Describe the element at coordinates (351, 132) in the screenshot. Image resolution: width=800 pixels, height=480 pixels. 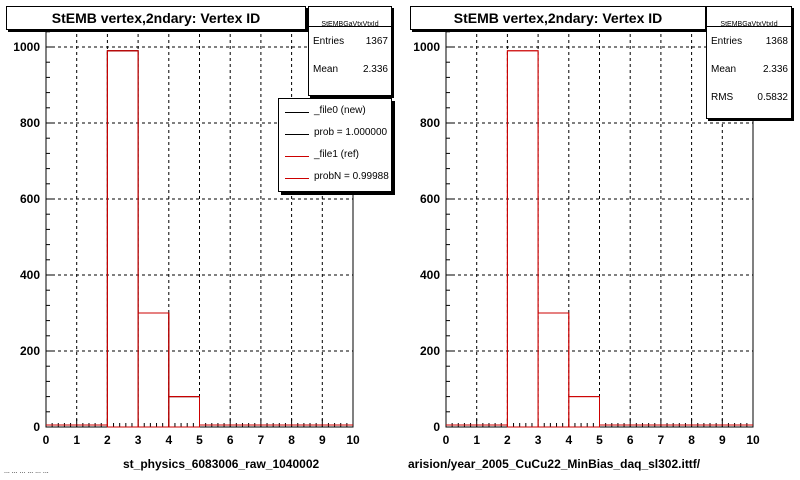
I see `legend-label-prob: prob = 1.000000` at that location.